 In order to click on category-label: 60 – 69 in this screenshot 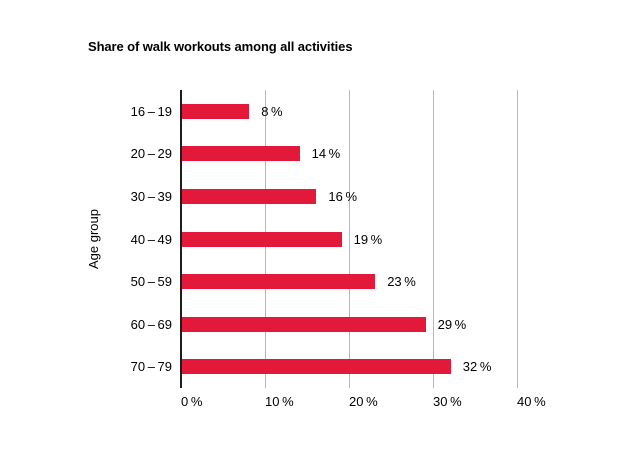, I will do `click(151, 324)`.